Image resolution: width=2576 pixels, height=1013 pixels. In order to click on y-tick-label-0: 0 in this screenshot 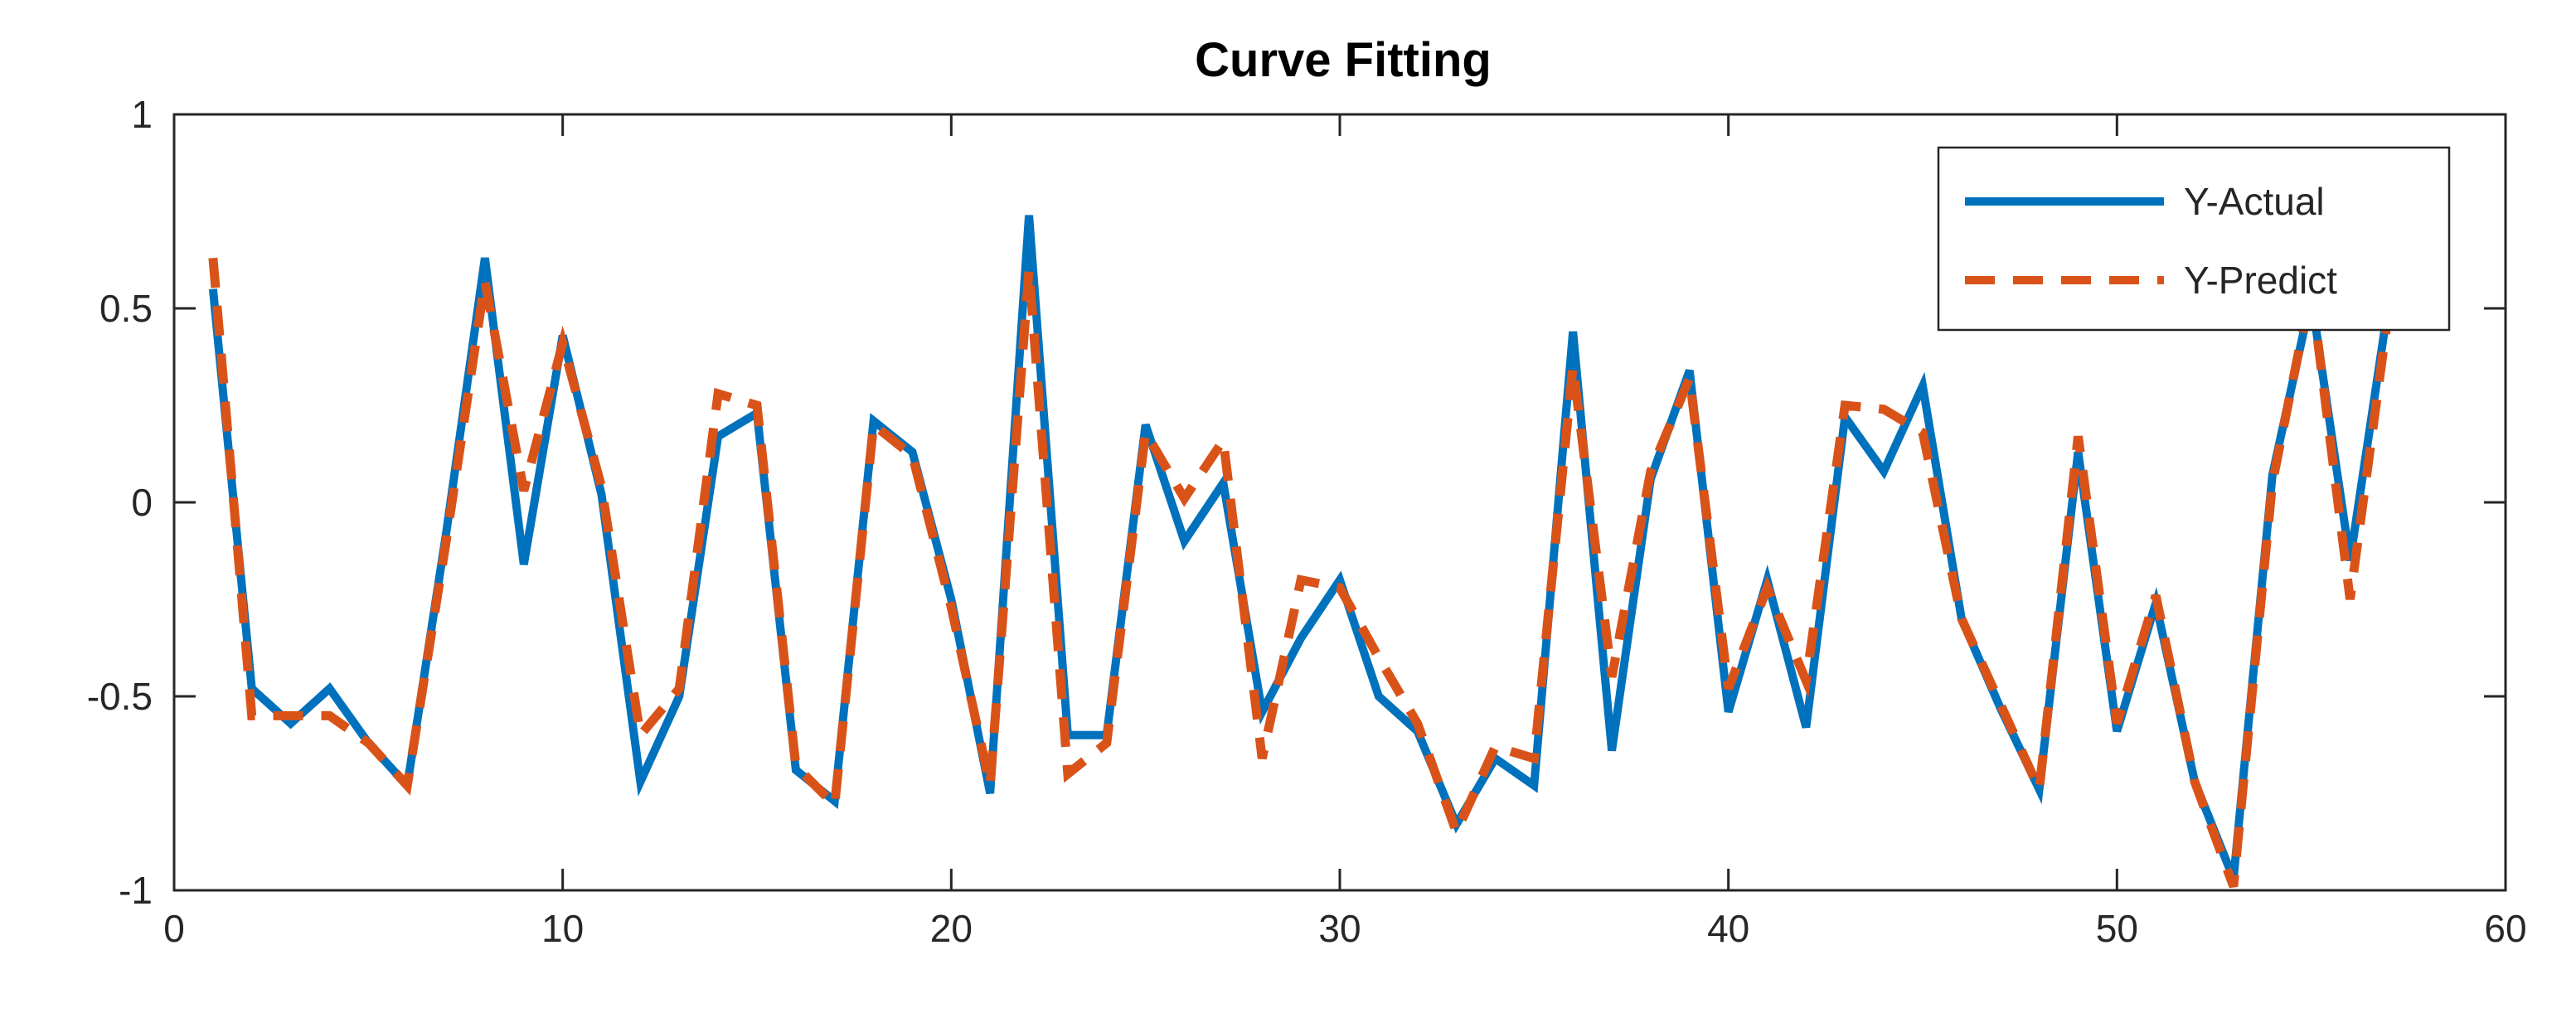, I will do `click(142, 503)`.